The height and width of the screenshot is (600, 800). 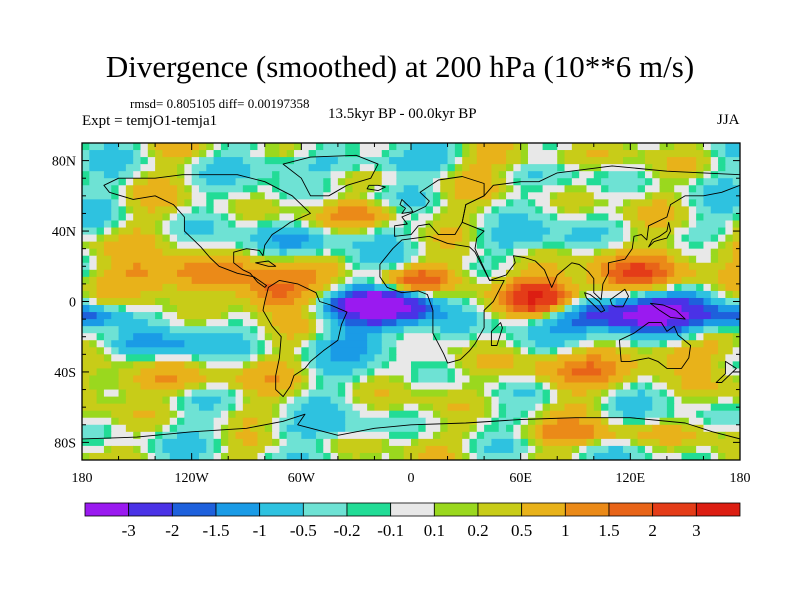 I want to click on coastline-asia, so click(x=600, y=233).